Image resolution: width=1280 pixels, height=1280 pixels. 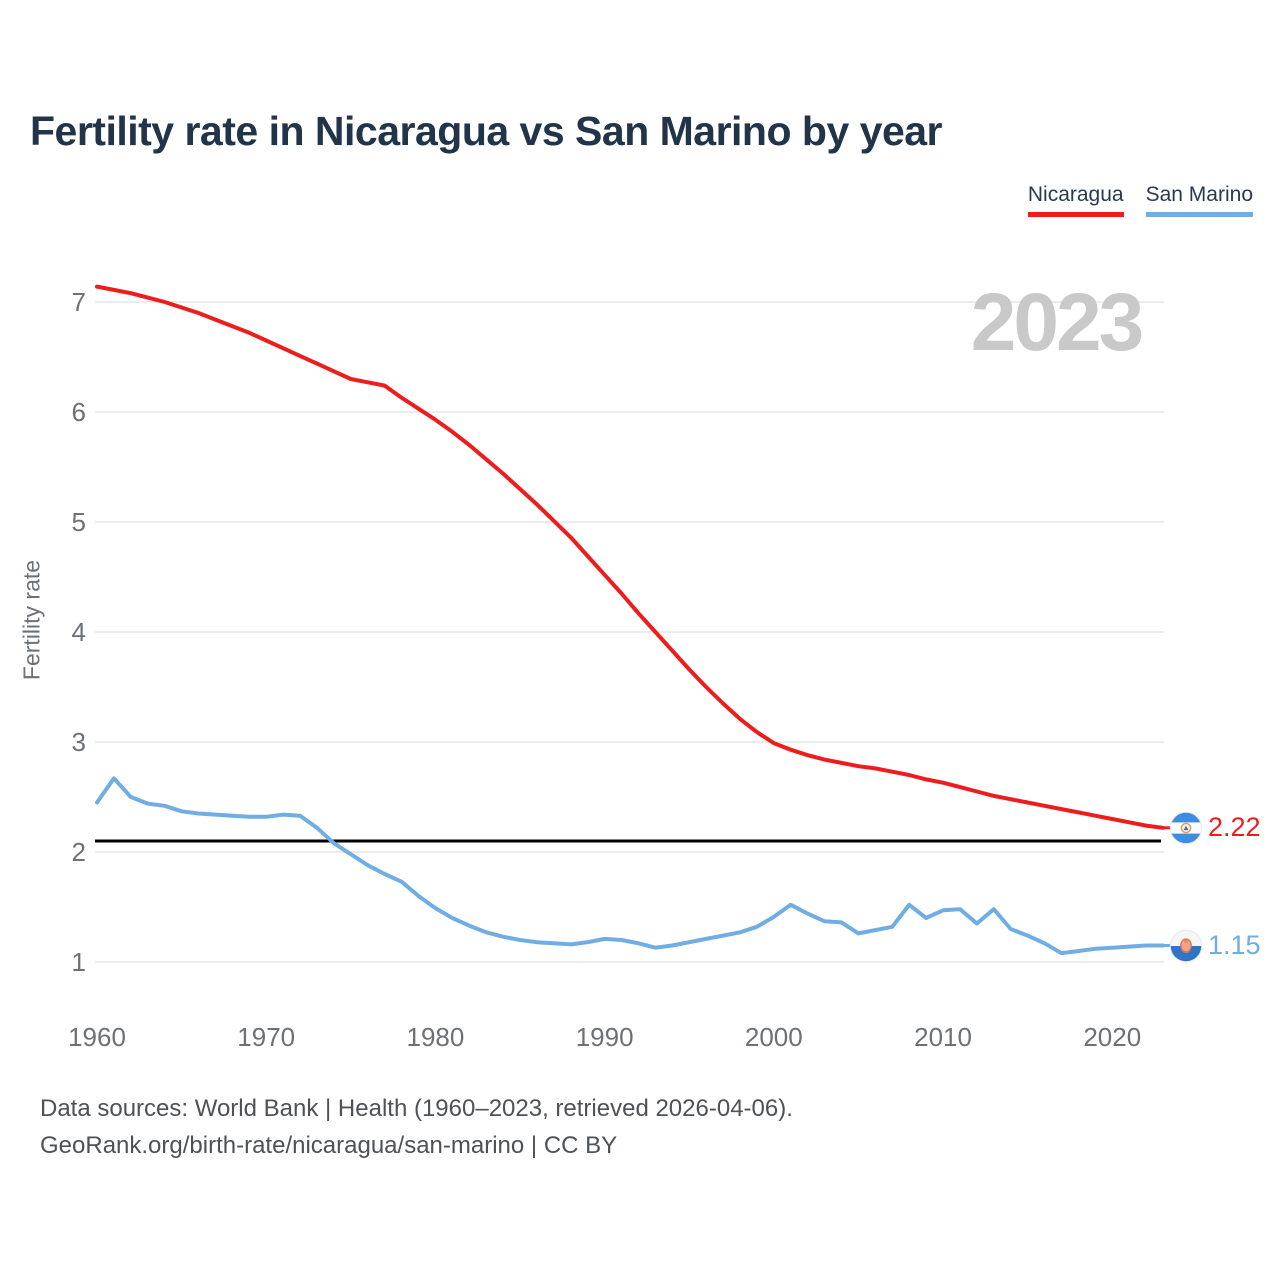 What do you see at coordinates (1056, 322) in the screenshot?
I see `year-watermark: 2023` at bounding box center [1056, 322].